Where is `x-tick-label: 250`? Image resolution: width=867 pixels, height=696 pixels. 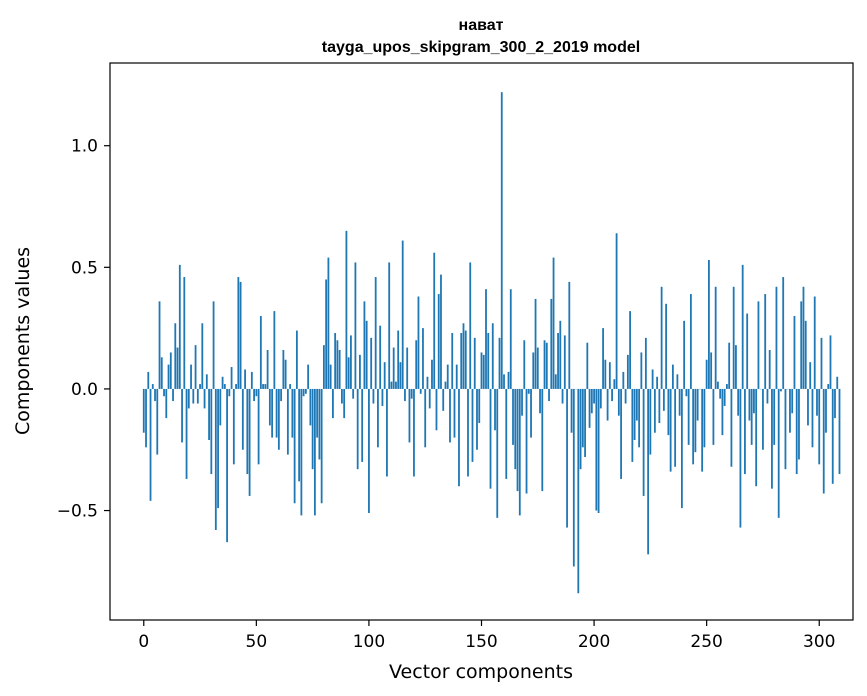 x-tick-label: 250 is located at coordinates (706, 642).